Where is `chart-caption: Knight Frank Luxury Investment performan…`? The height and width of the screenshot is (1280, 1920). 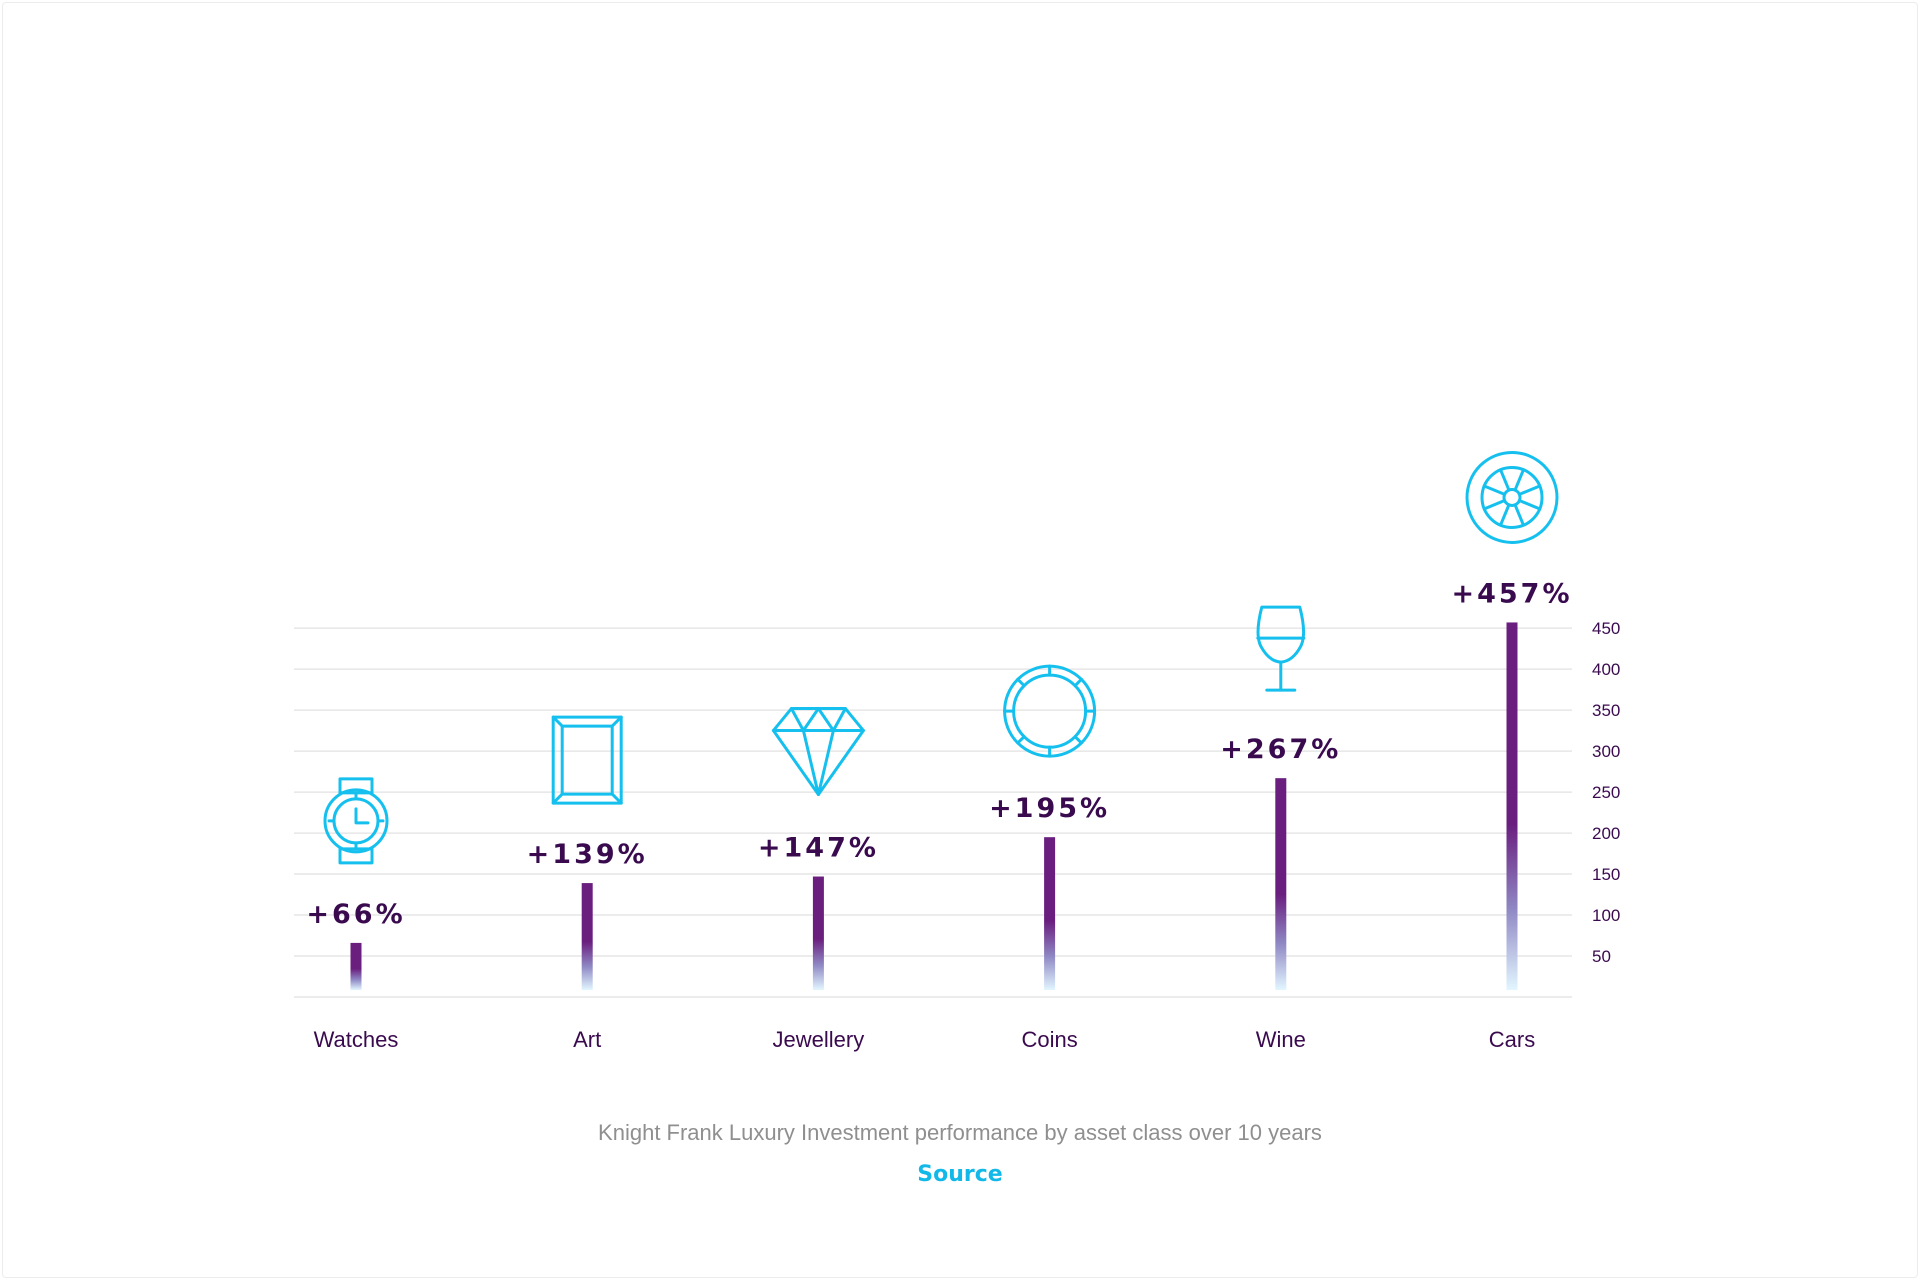
chart-caption: Knight Frank Luxury Investment performan… is located at coordinates (960, 1132).